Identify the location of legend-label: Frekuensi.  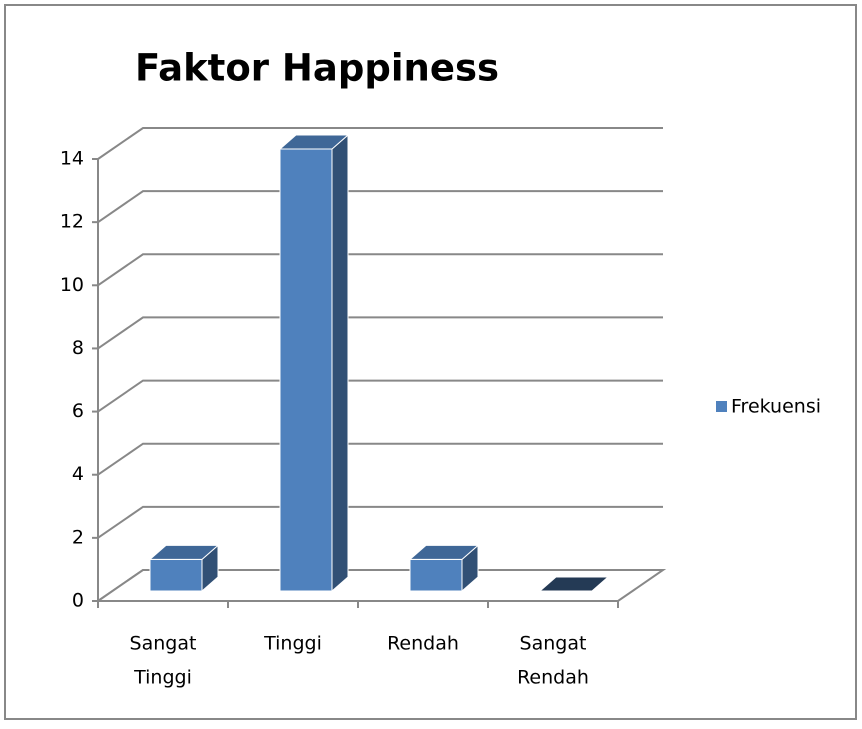
(776, 407).